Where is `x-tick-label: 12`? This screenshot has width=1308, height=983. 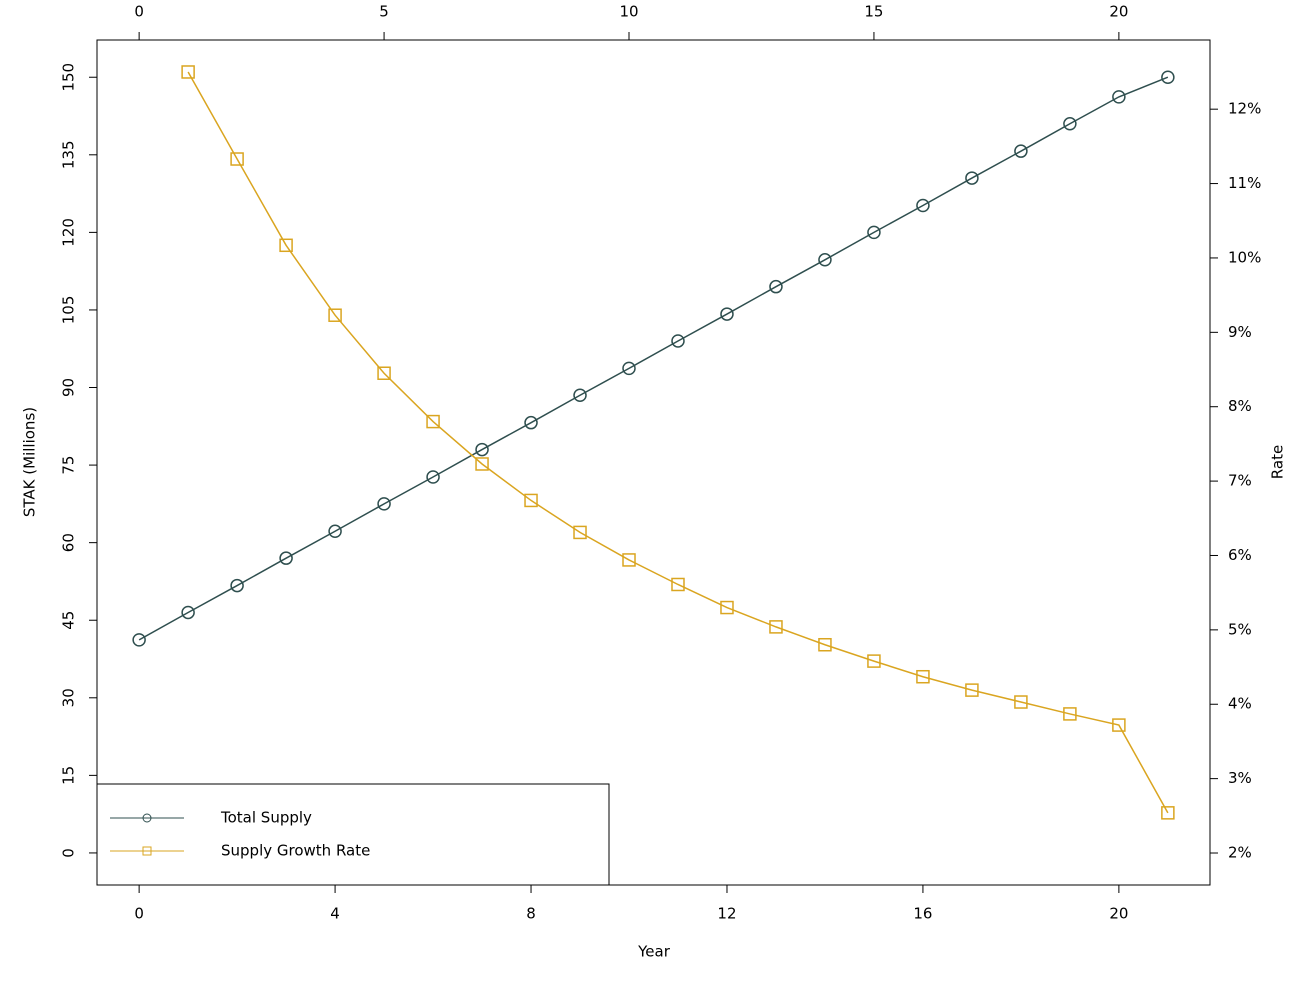 x-tick-label: 12 is located at coordinates (726, 914).